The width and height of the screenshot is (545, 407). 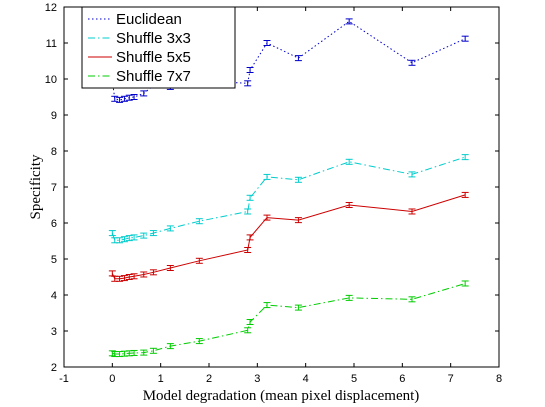 I want to click on x-tick-label-3: 2, so click(x=209, y=379).